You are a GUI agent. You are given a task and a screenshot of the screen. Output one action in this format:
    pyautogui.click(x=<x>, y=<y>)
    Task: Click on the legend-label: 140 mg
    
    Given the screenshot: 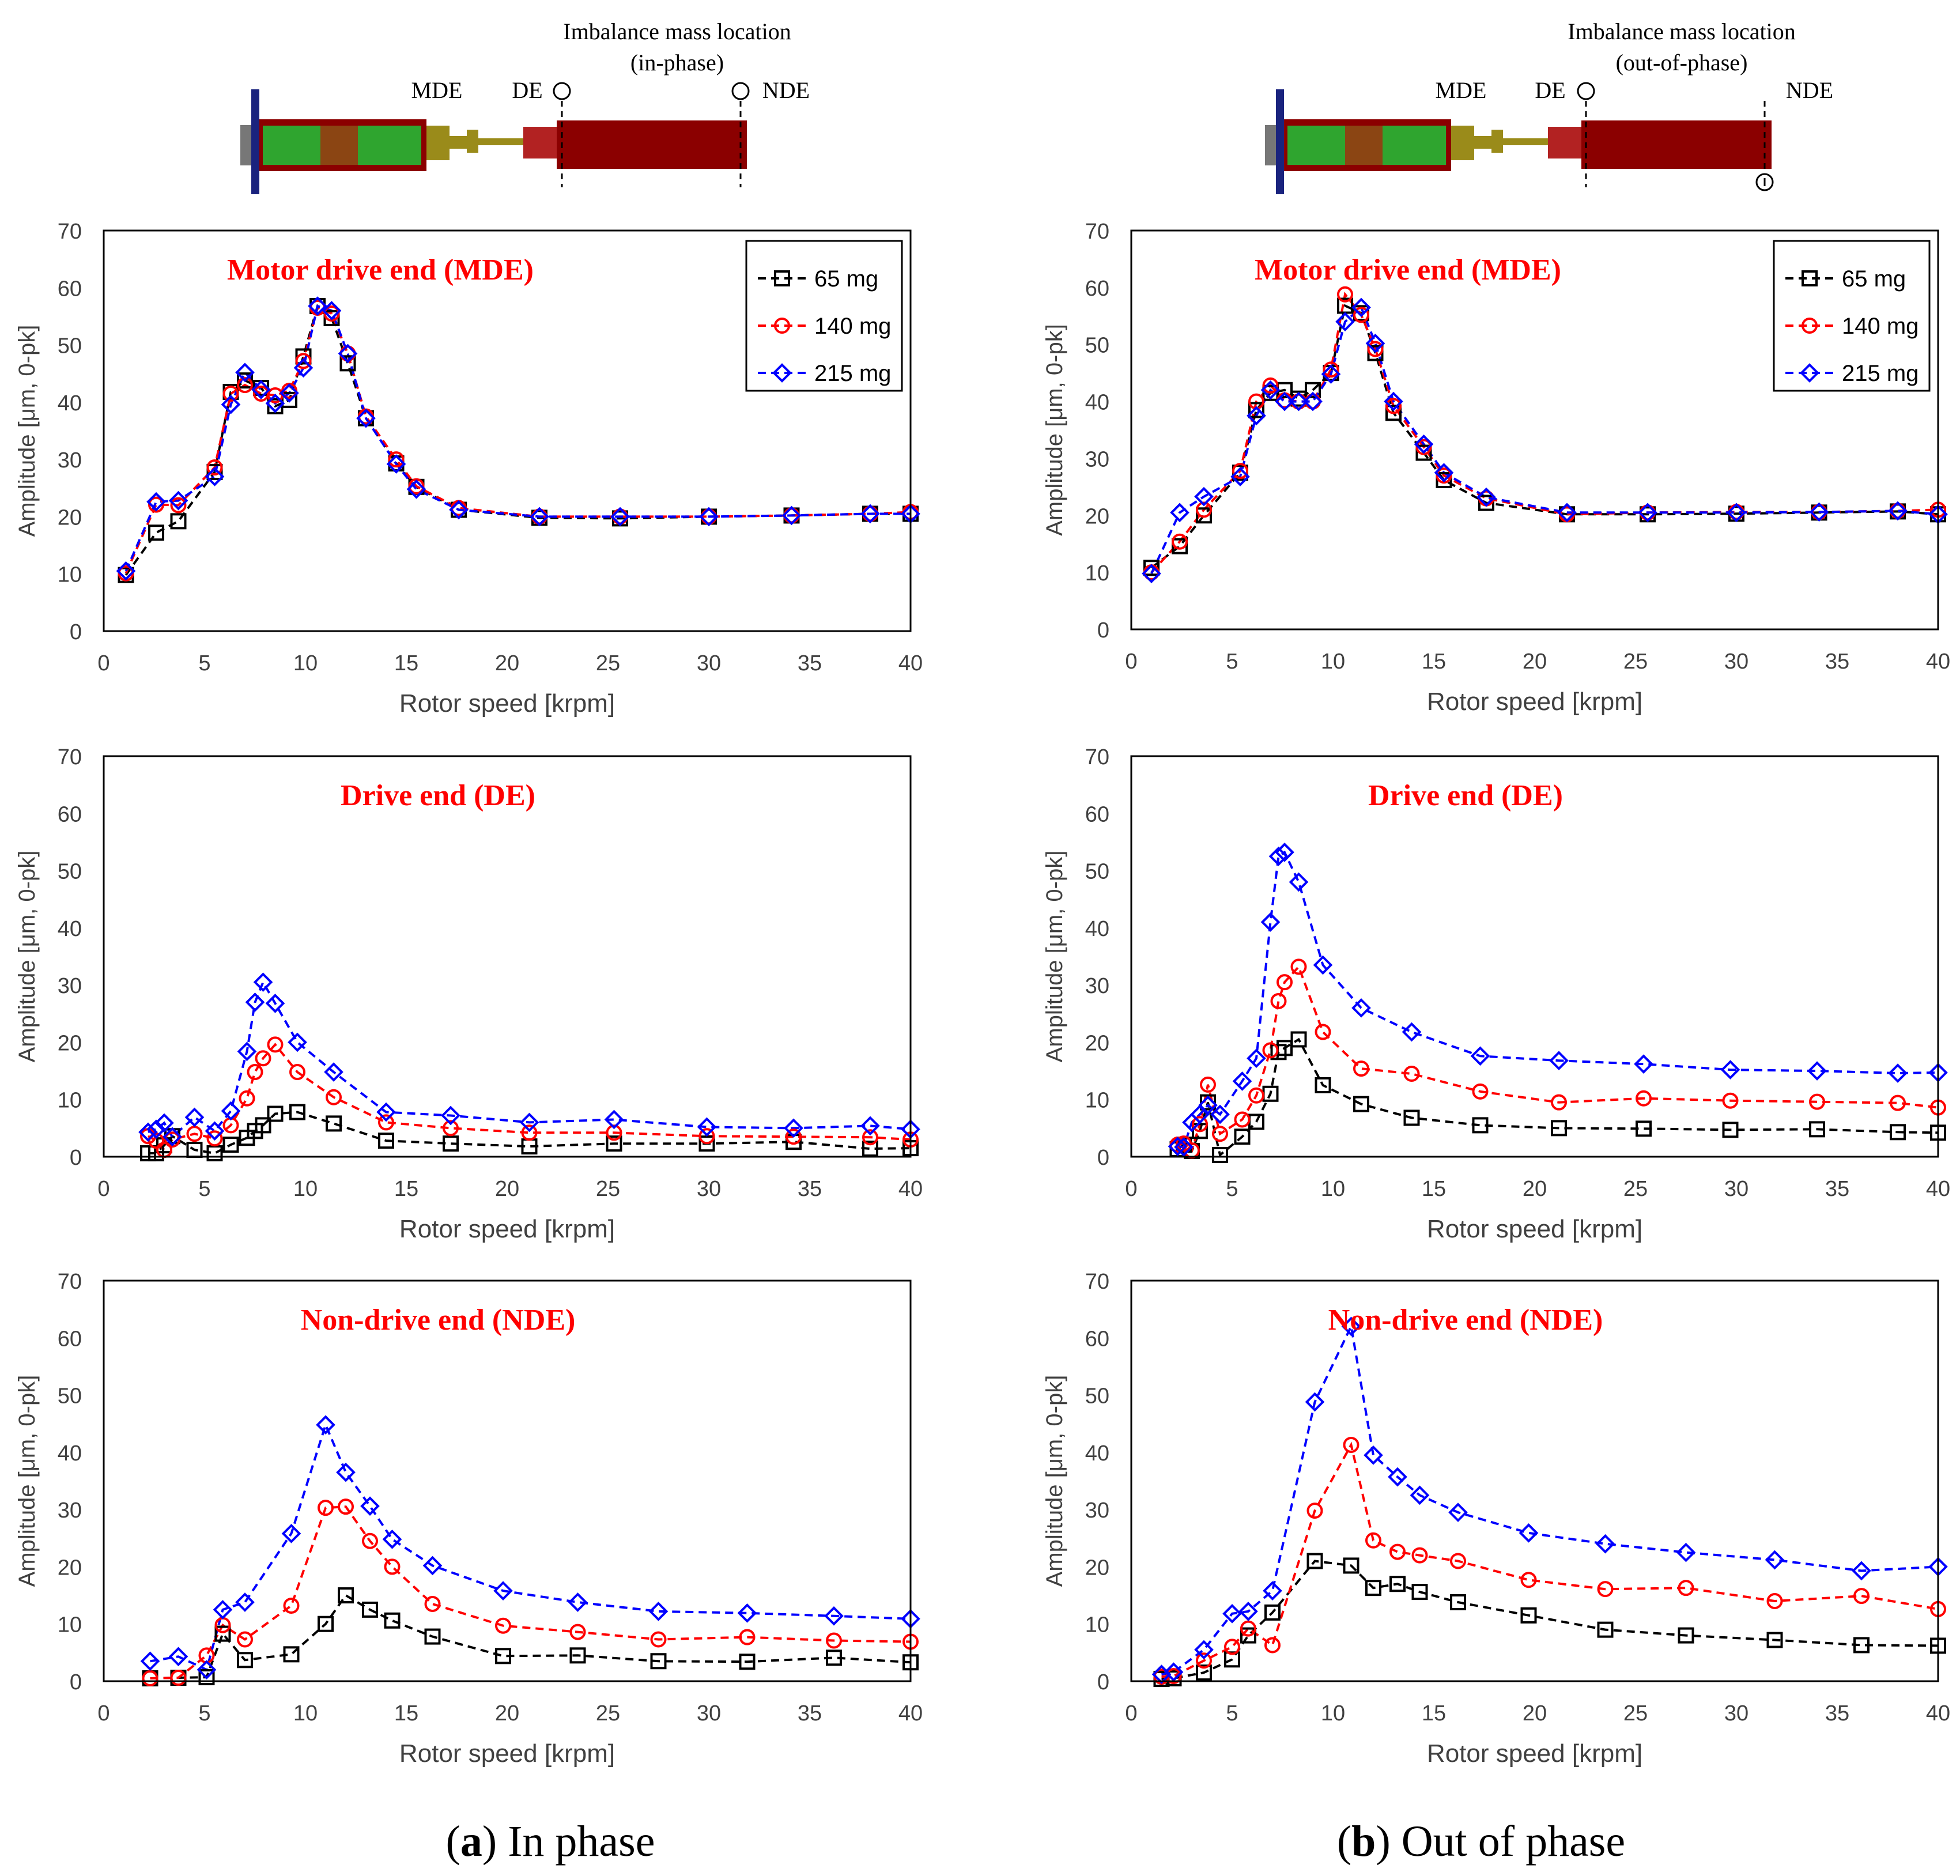 What is the action you would take?
    pyautogui.click(x=1880, y=326)
    